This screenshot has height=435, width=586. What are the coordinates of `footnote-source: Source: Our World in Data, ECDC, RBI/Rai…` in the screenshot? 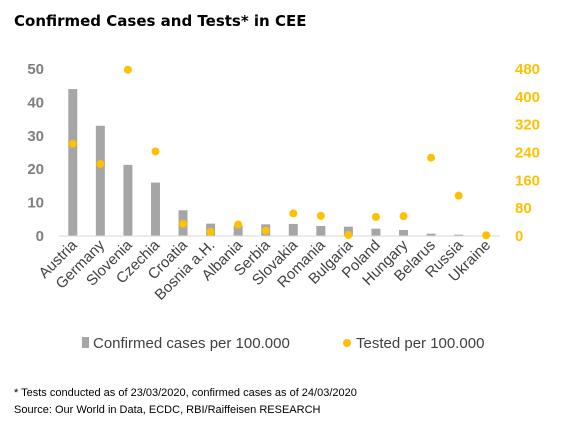 It's located at (167, 410).